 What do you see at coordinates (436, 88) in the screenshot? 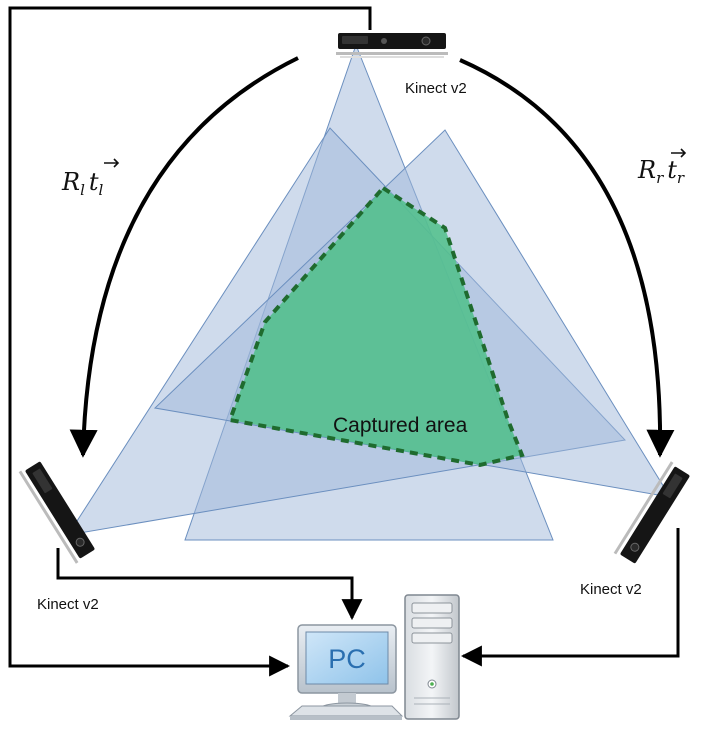
I see `kinect-top-label: Kinect v2` at bounding box center [436, 88].